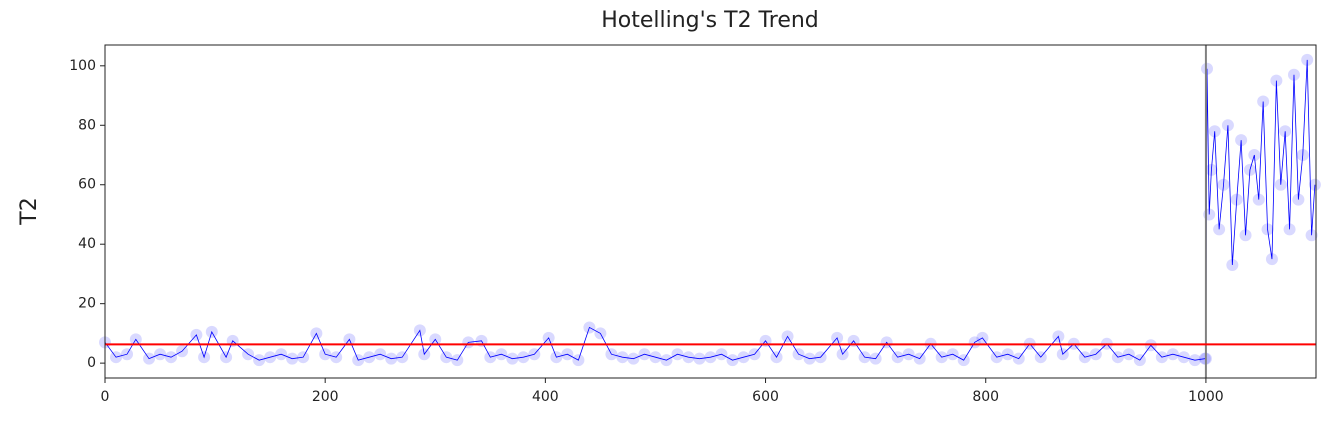 The image size is (1327, 421). What do you see at coordinates (710, 20) in the screenshot?
I see `chart-title: Hotelling's T2 Trend` at bounding box center [710, 20].